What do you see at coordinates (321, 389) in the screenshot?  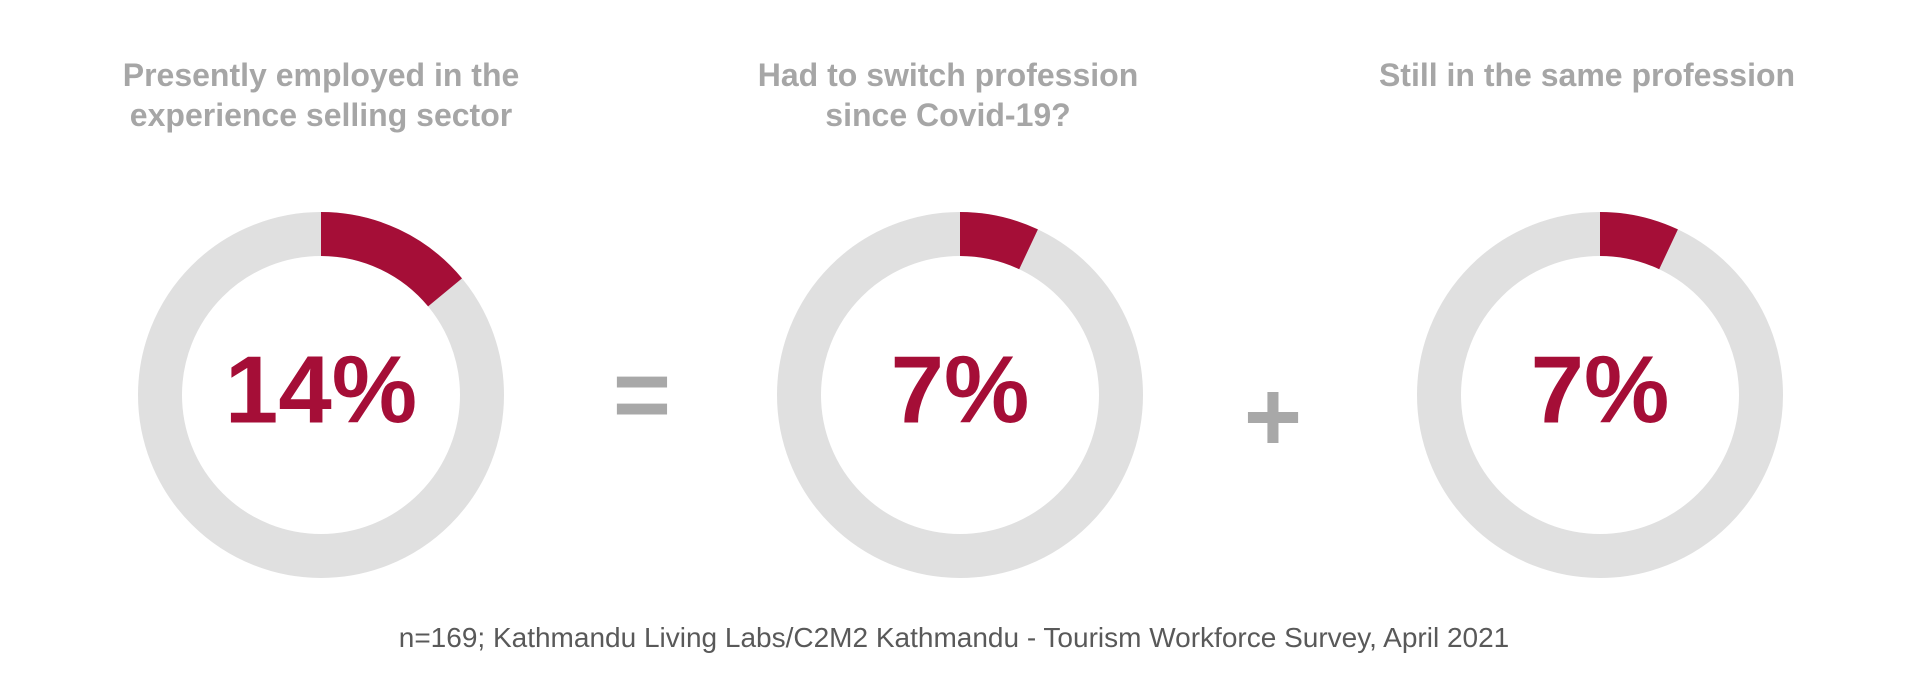 I see `donut-1-value-label: 14%` at bounding box center [321, 389].